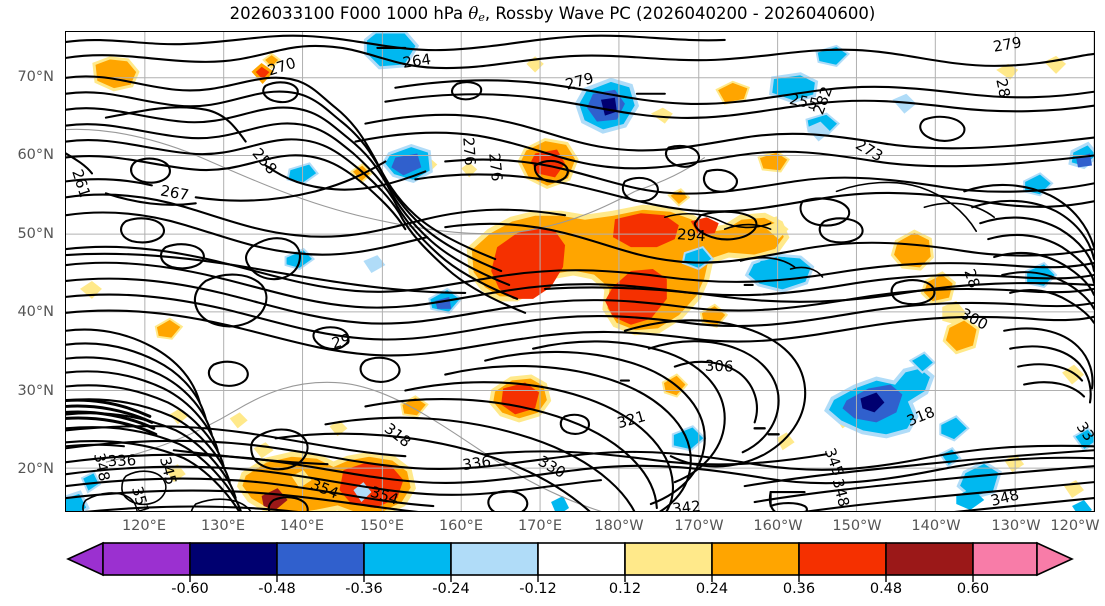 Image resolution: width=1105 pixels, height=606 pixels. I want to click on contour-label-28b: 28, so click(971, 279).